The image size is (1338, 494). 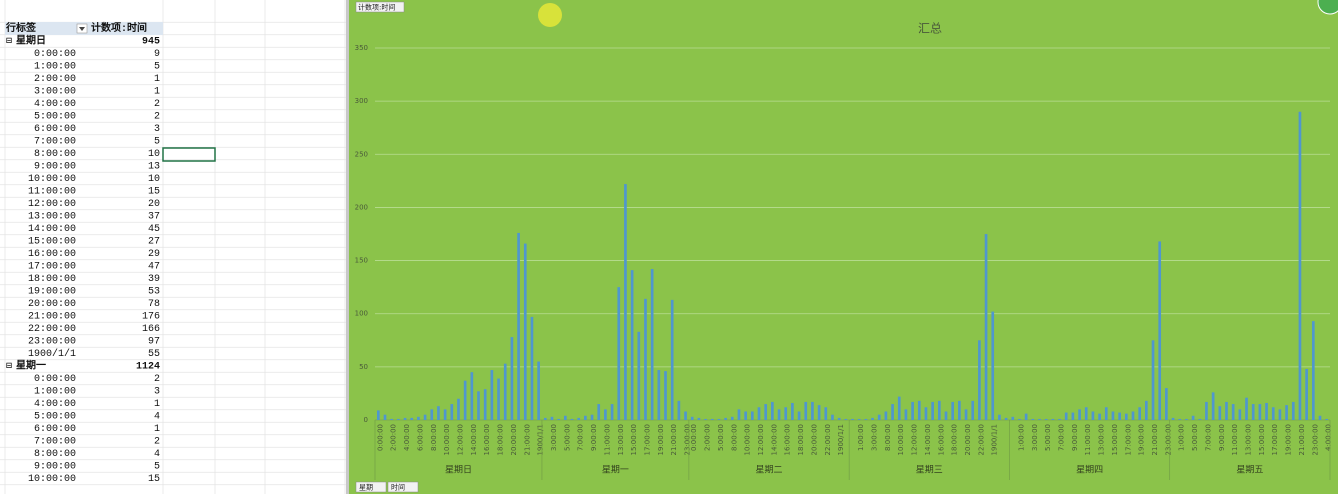 What do you see at coordinates (52, 192) in the screenshot?
I see `row-label: 11:00:00` at bounding box center [52, 192].